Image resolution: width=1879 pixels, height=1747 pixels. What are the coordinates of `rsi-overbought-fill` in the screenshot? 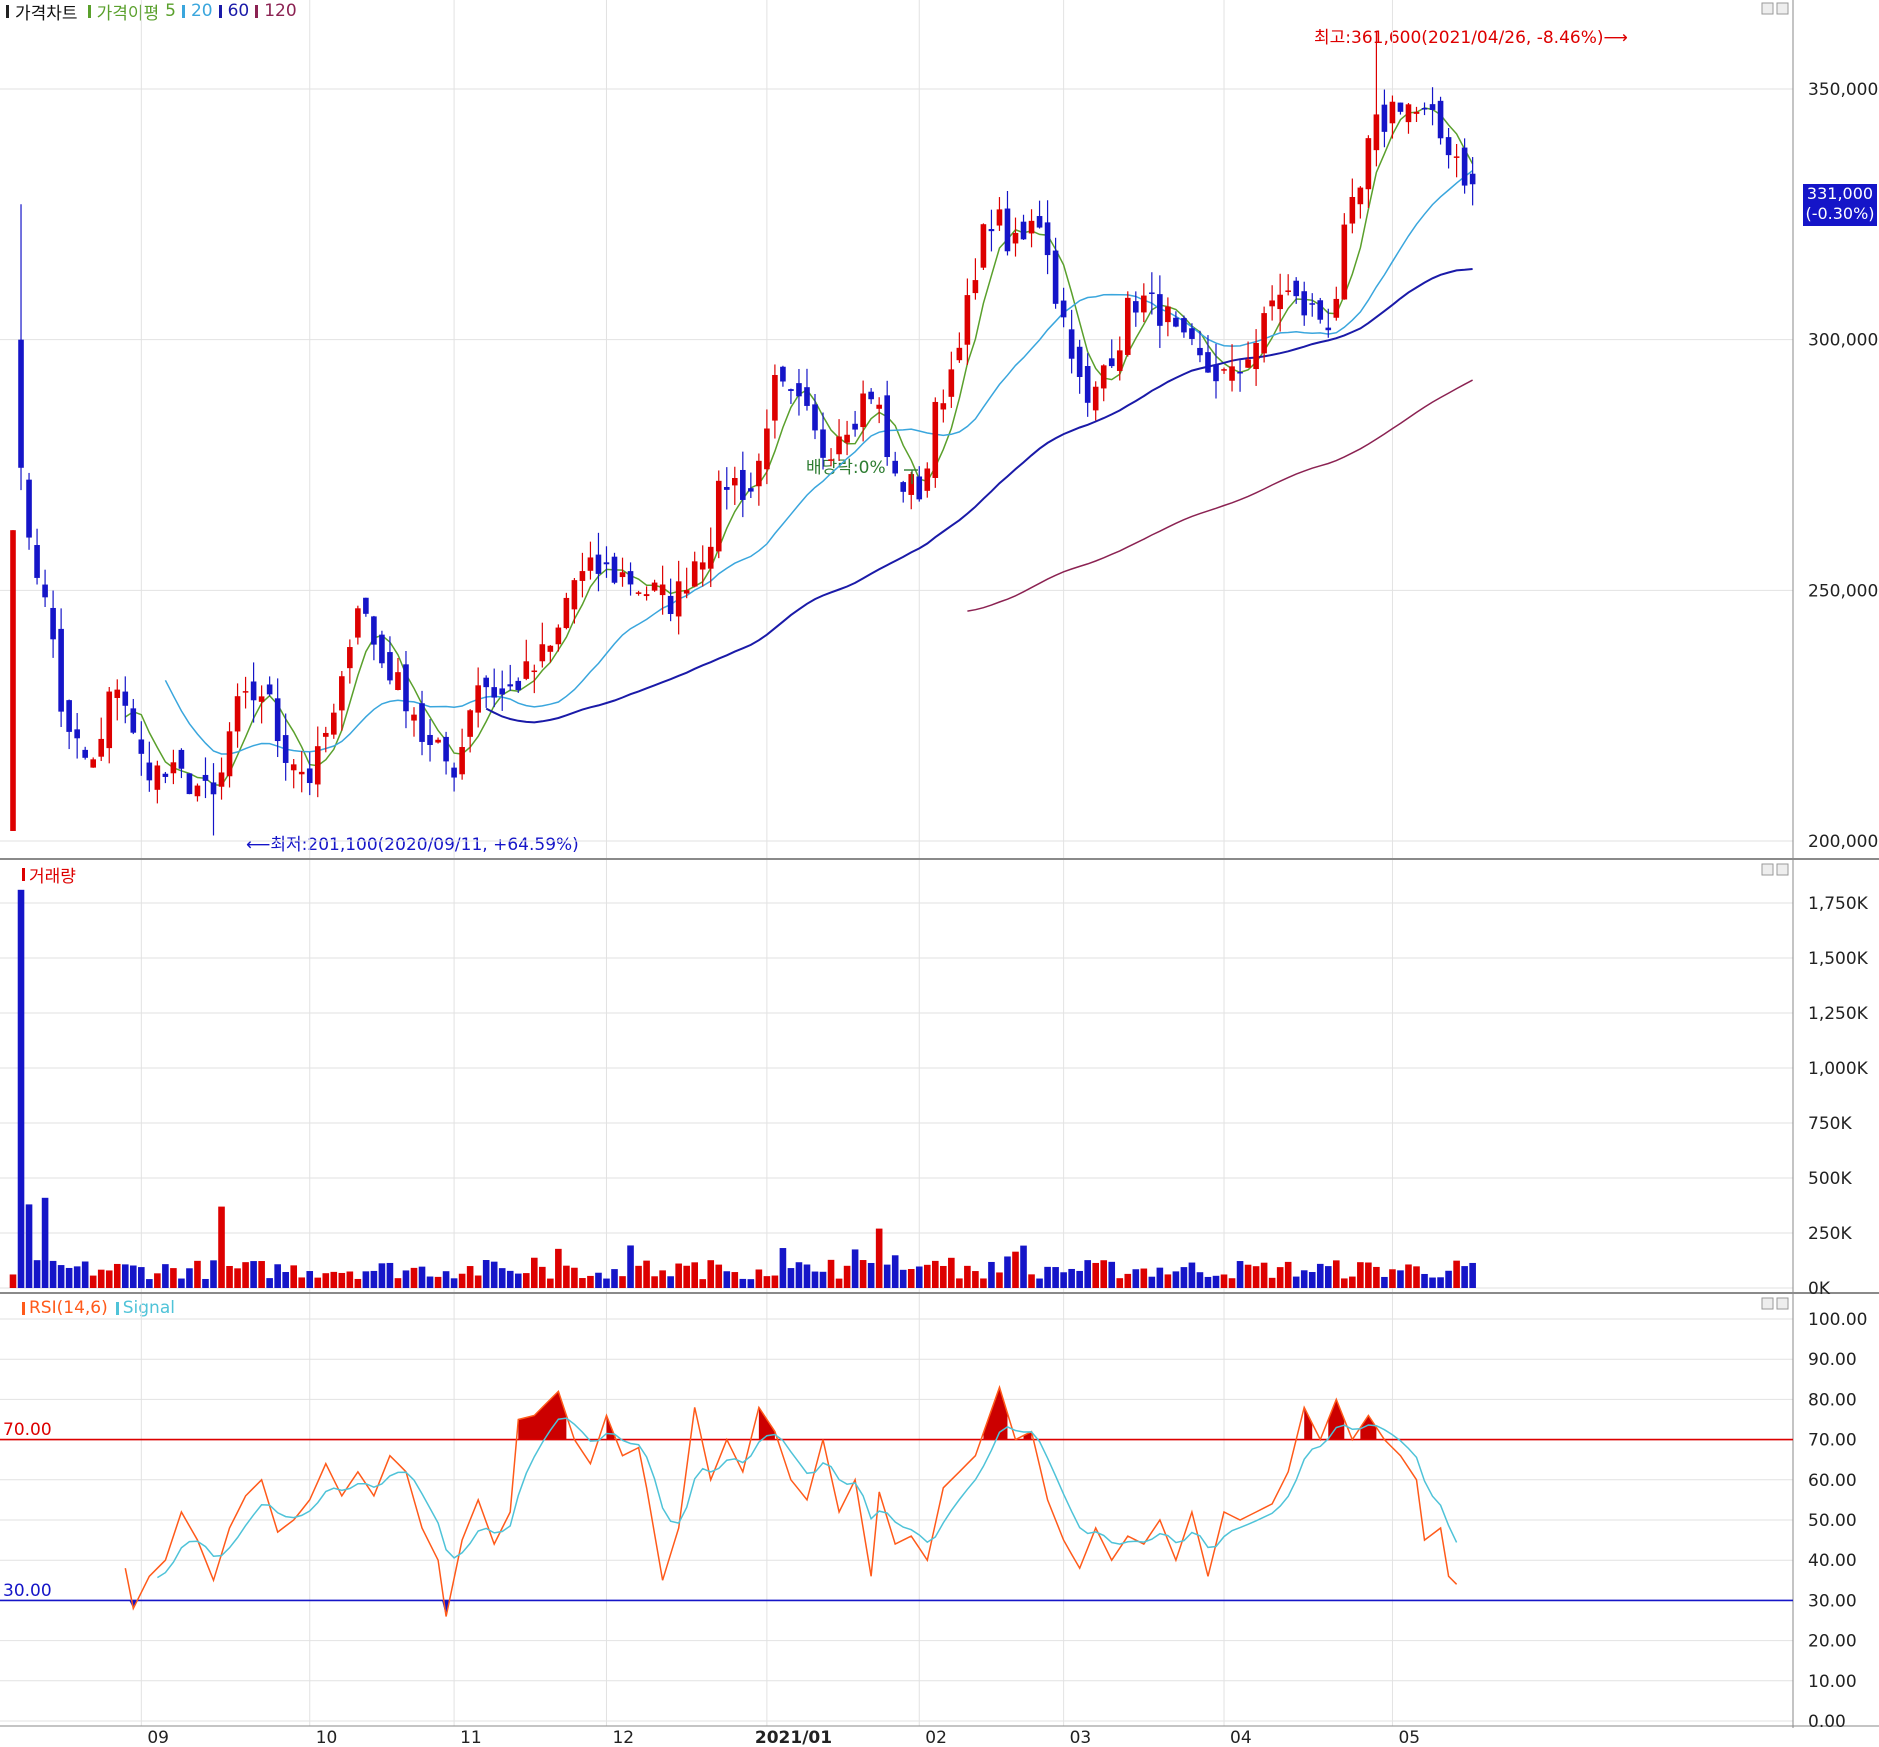 It's located at (995, 1413).